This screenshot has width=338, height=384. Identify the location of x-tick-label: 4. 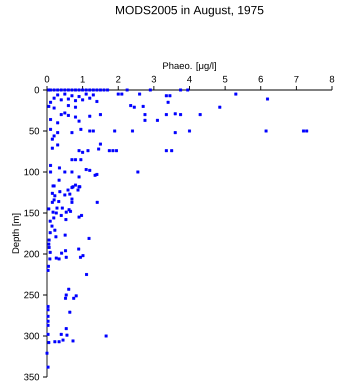
(189, 79).